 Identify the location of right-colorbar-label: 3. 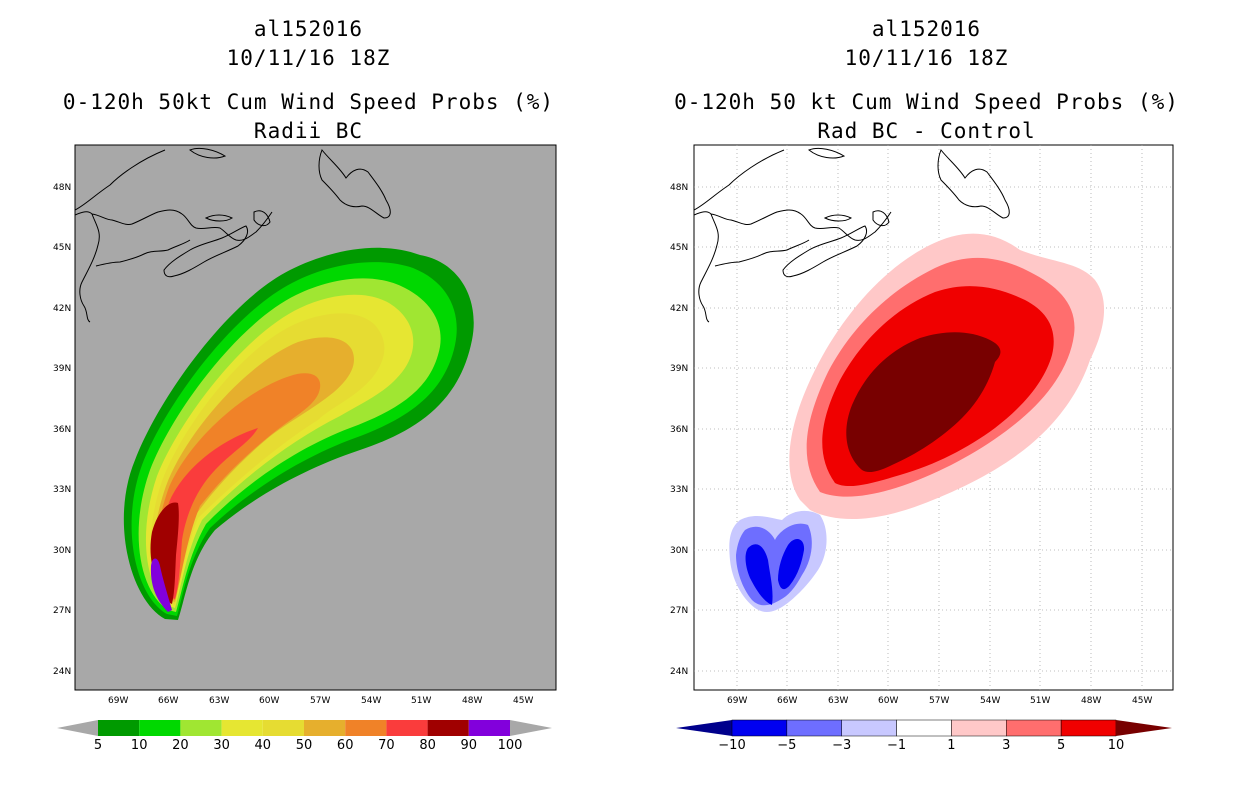
(1006, 745).